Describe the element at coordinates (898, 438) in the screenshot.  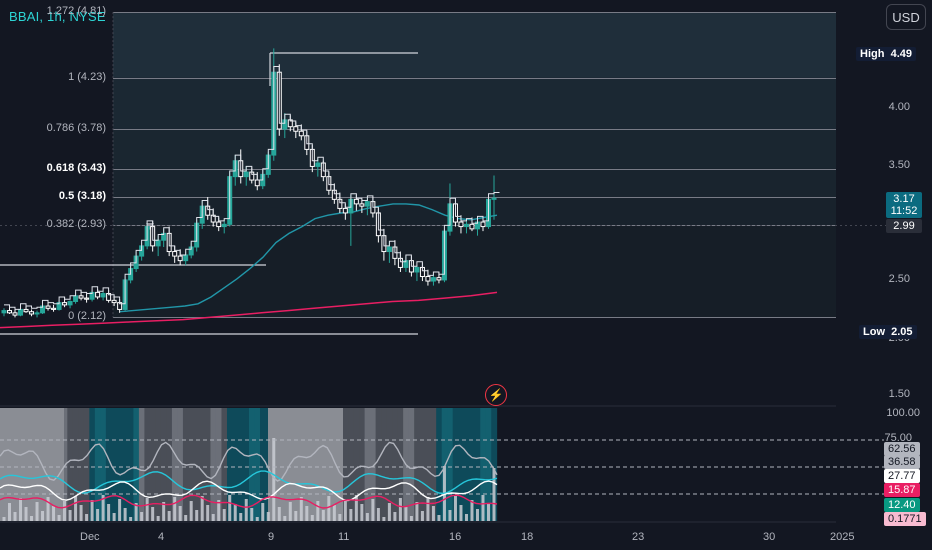
I see `indicator-tick: 75.00` at that location.